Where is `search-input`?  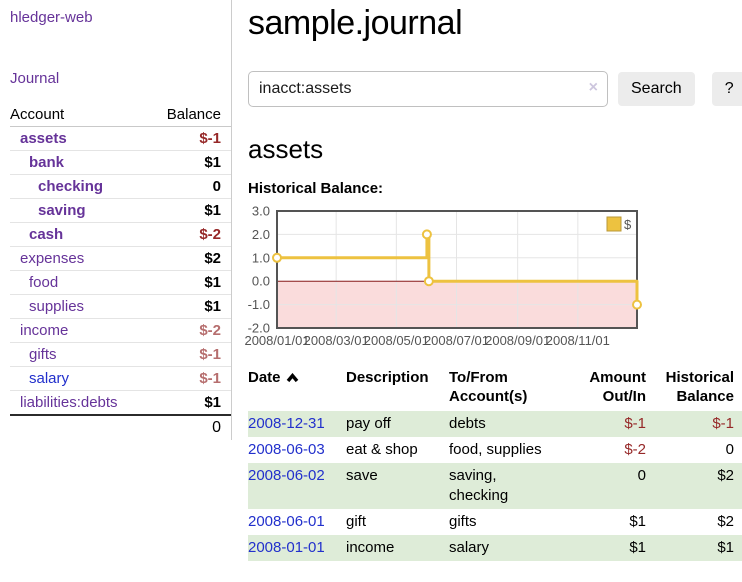
search-input is located at coordinates (428, 89).